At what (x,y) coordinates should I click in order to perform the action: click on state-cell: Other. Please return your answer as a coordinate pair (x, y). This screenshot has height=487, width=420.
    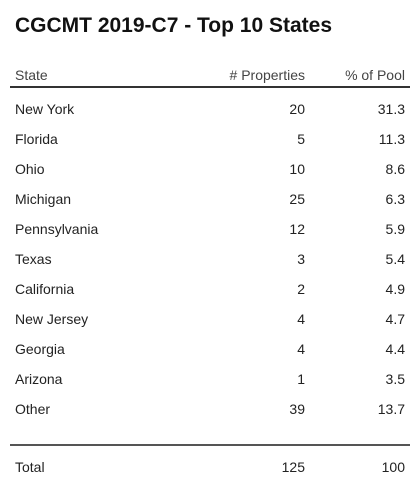
    Looking at the image, I should click on (33, 409).